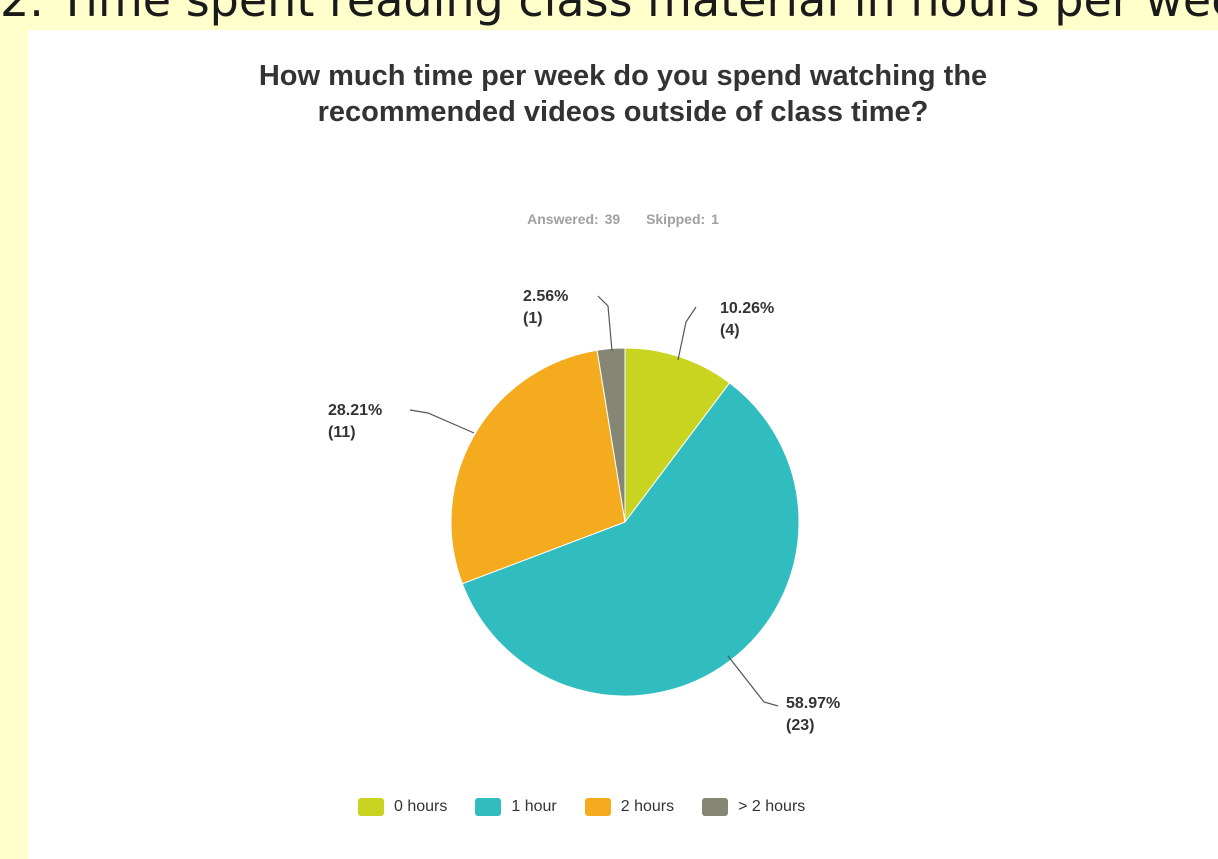 The height and width of the screenshot is (859, 1218). What do you see at coordinates (623, 219) in the screenshot?
I see `response-summary: Answered: 39 Skipped: 1` at bounding box center [623, 219].